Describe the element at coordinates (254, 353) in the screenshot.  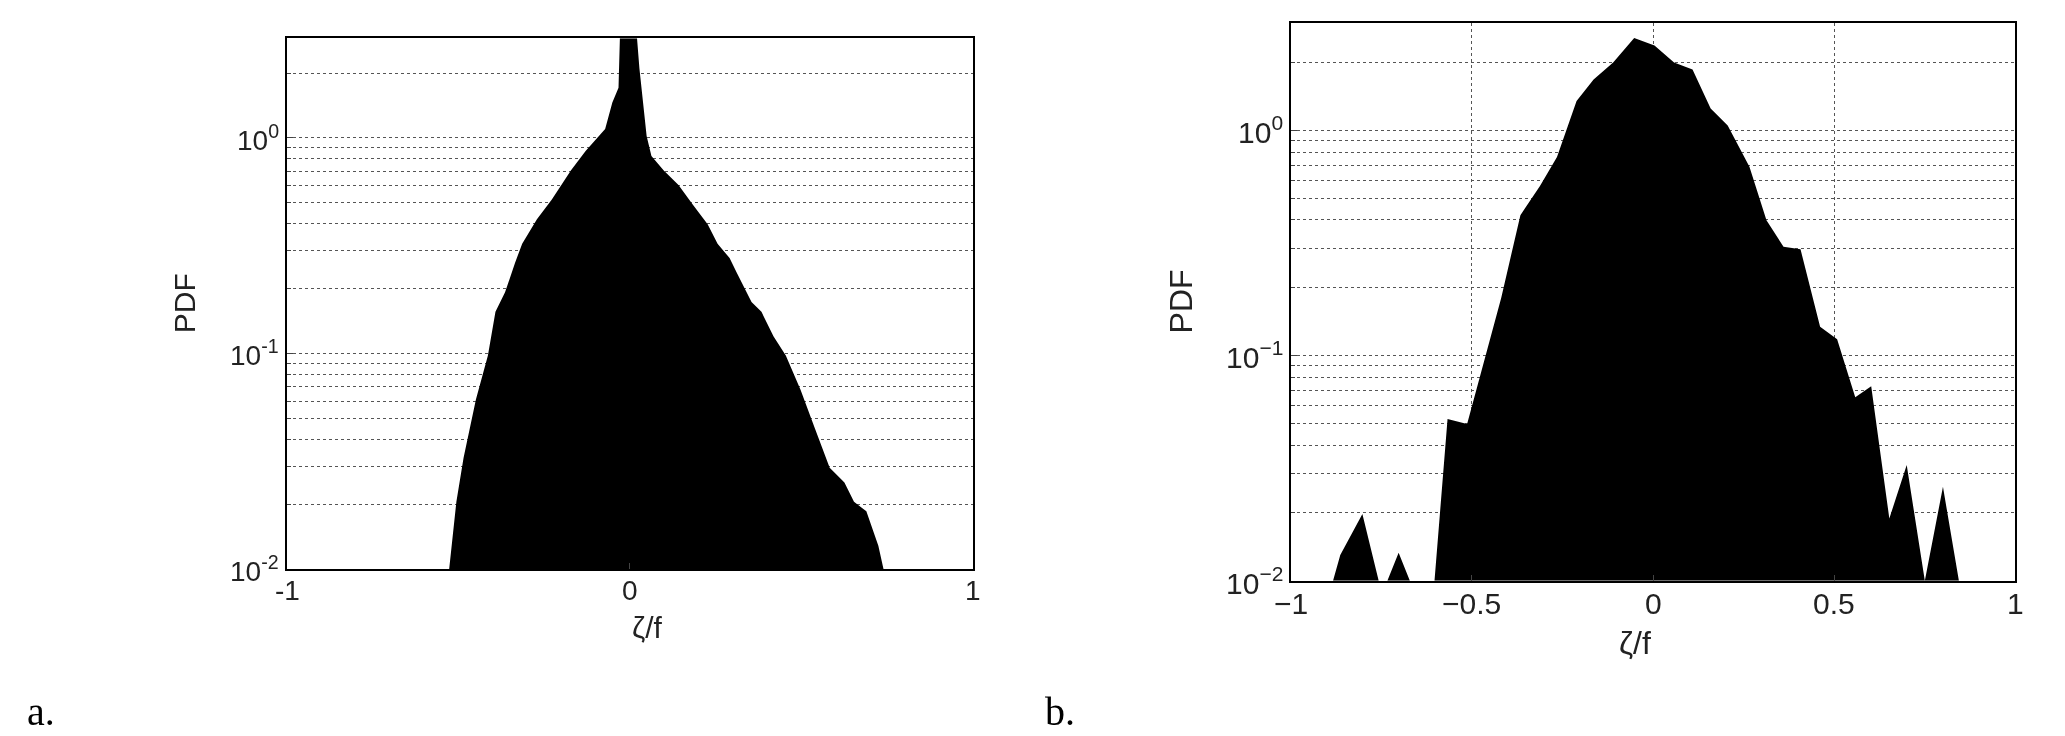
I see `y-tick-label: 10$^{-1}$` at that location.